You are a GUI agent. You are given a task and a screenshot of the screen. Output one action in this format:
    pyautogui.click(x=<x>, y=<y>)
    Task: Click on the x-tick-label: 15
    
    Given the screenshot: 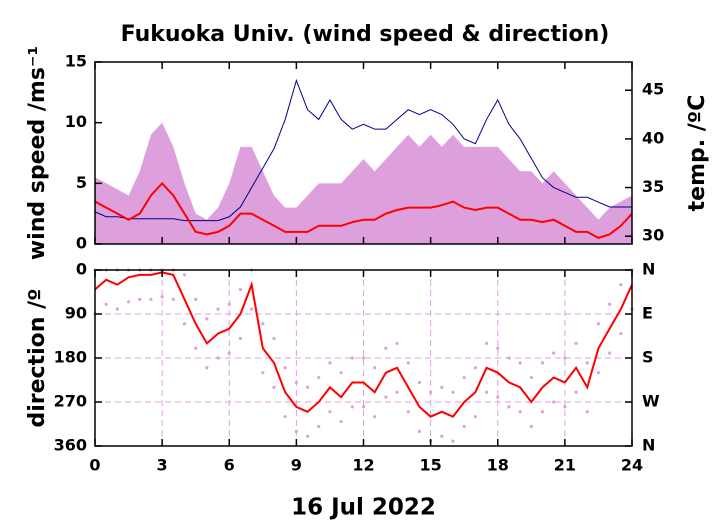 What is the action you would take?
    pyautogui.click(x=430, y=465)
    